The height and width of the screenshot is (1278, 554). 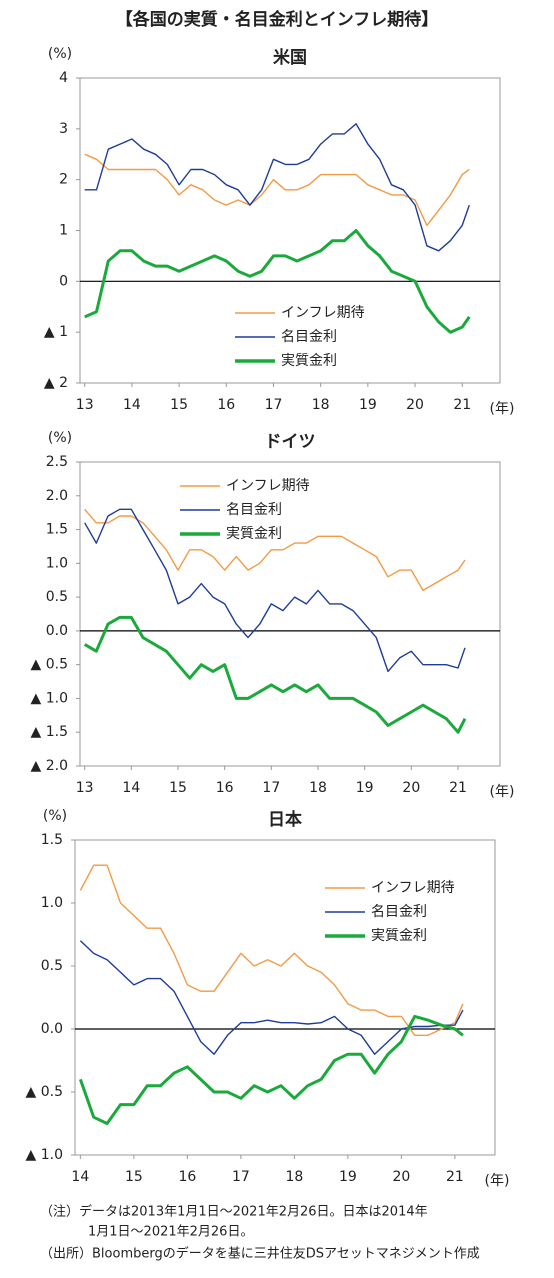 I want to click on page-title: 【各国の実質・名目金利とインフレ期待】, so click(x=277, y=19).